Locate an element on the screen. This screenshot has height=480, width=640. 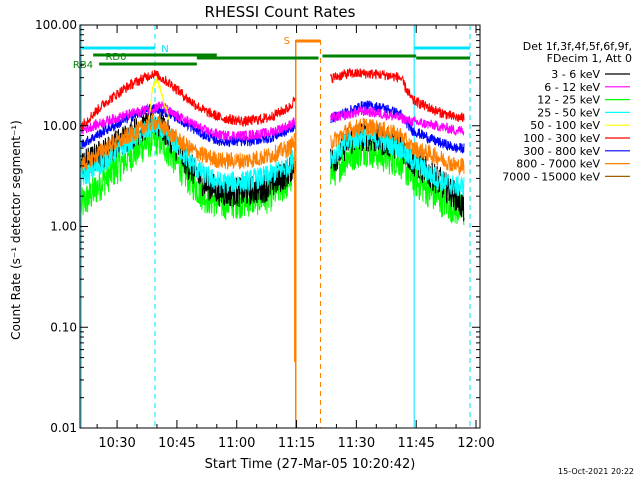
legend-label: 25 - 50 keV is located at coordinates (568, 112).